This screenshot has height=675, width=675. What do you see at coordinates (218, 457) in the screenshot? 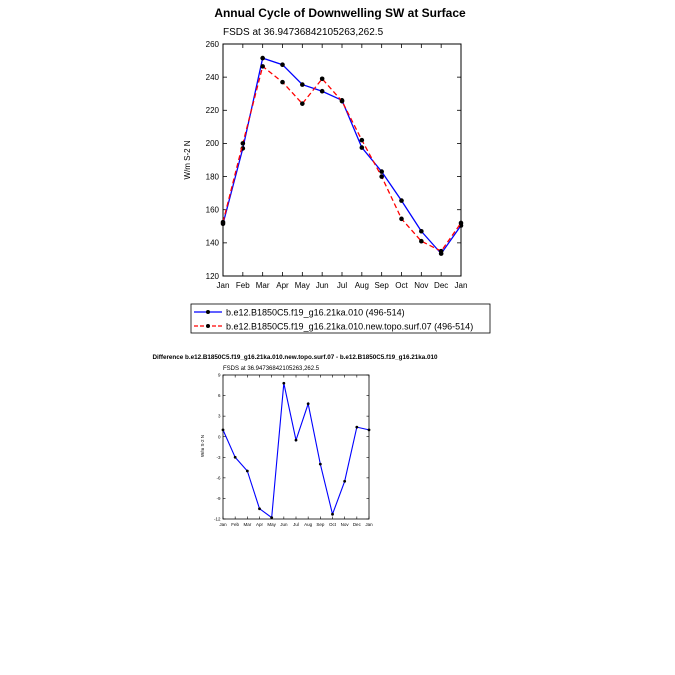
I see `y-tick-label: -3` at bounding box center [218, 457].